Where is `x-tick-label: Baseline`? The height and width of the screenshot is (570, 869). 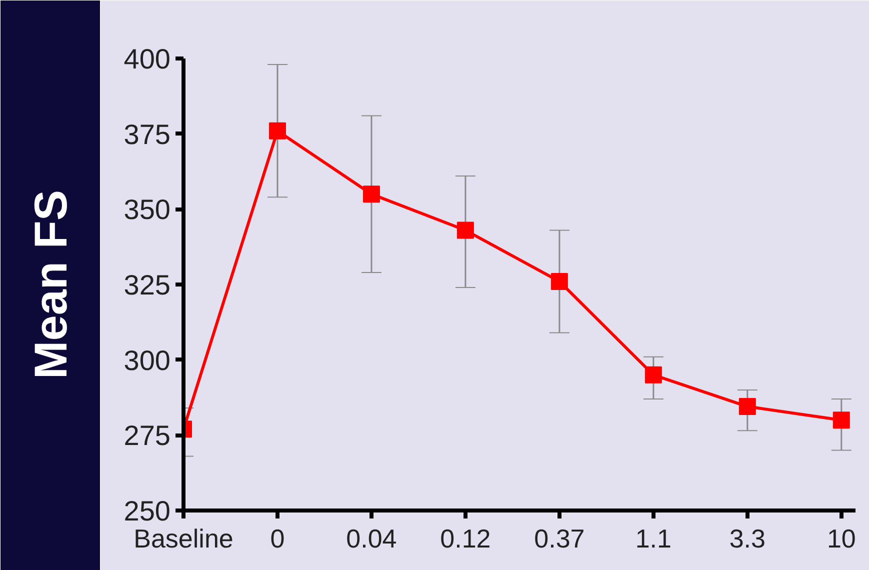
x-tick-label: Baseline is located at coordinates (184, 539).